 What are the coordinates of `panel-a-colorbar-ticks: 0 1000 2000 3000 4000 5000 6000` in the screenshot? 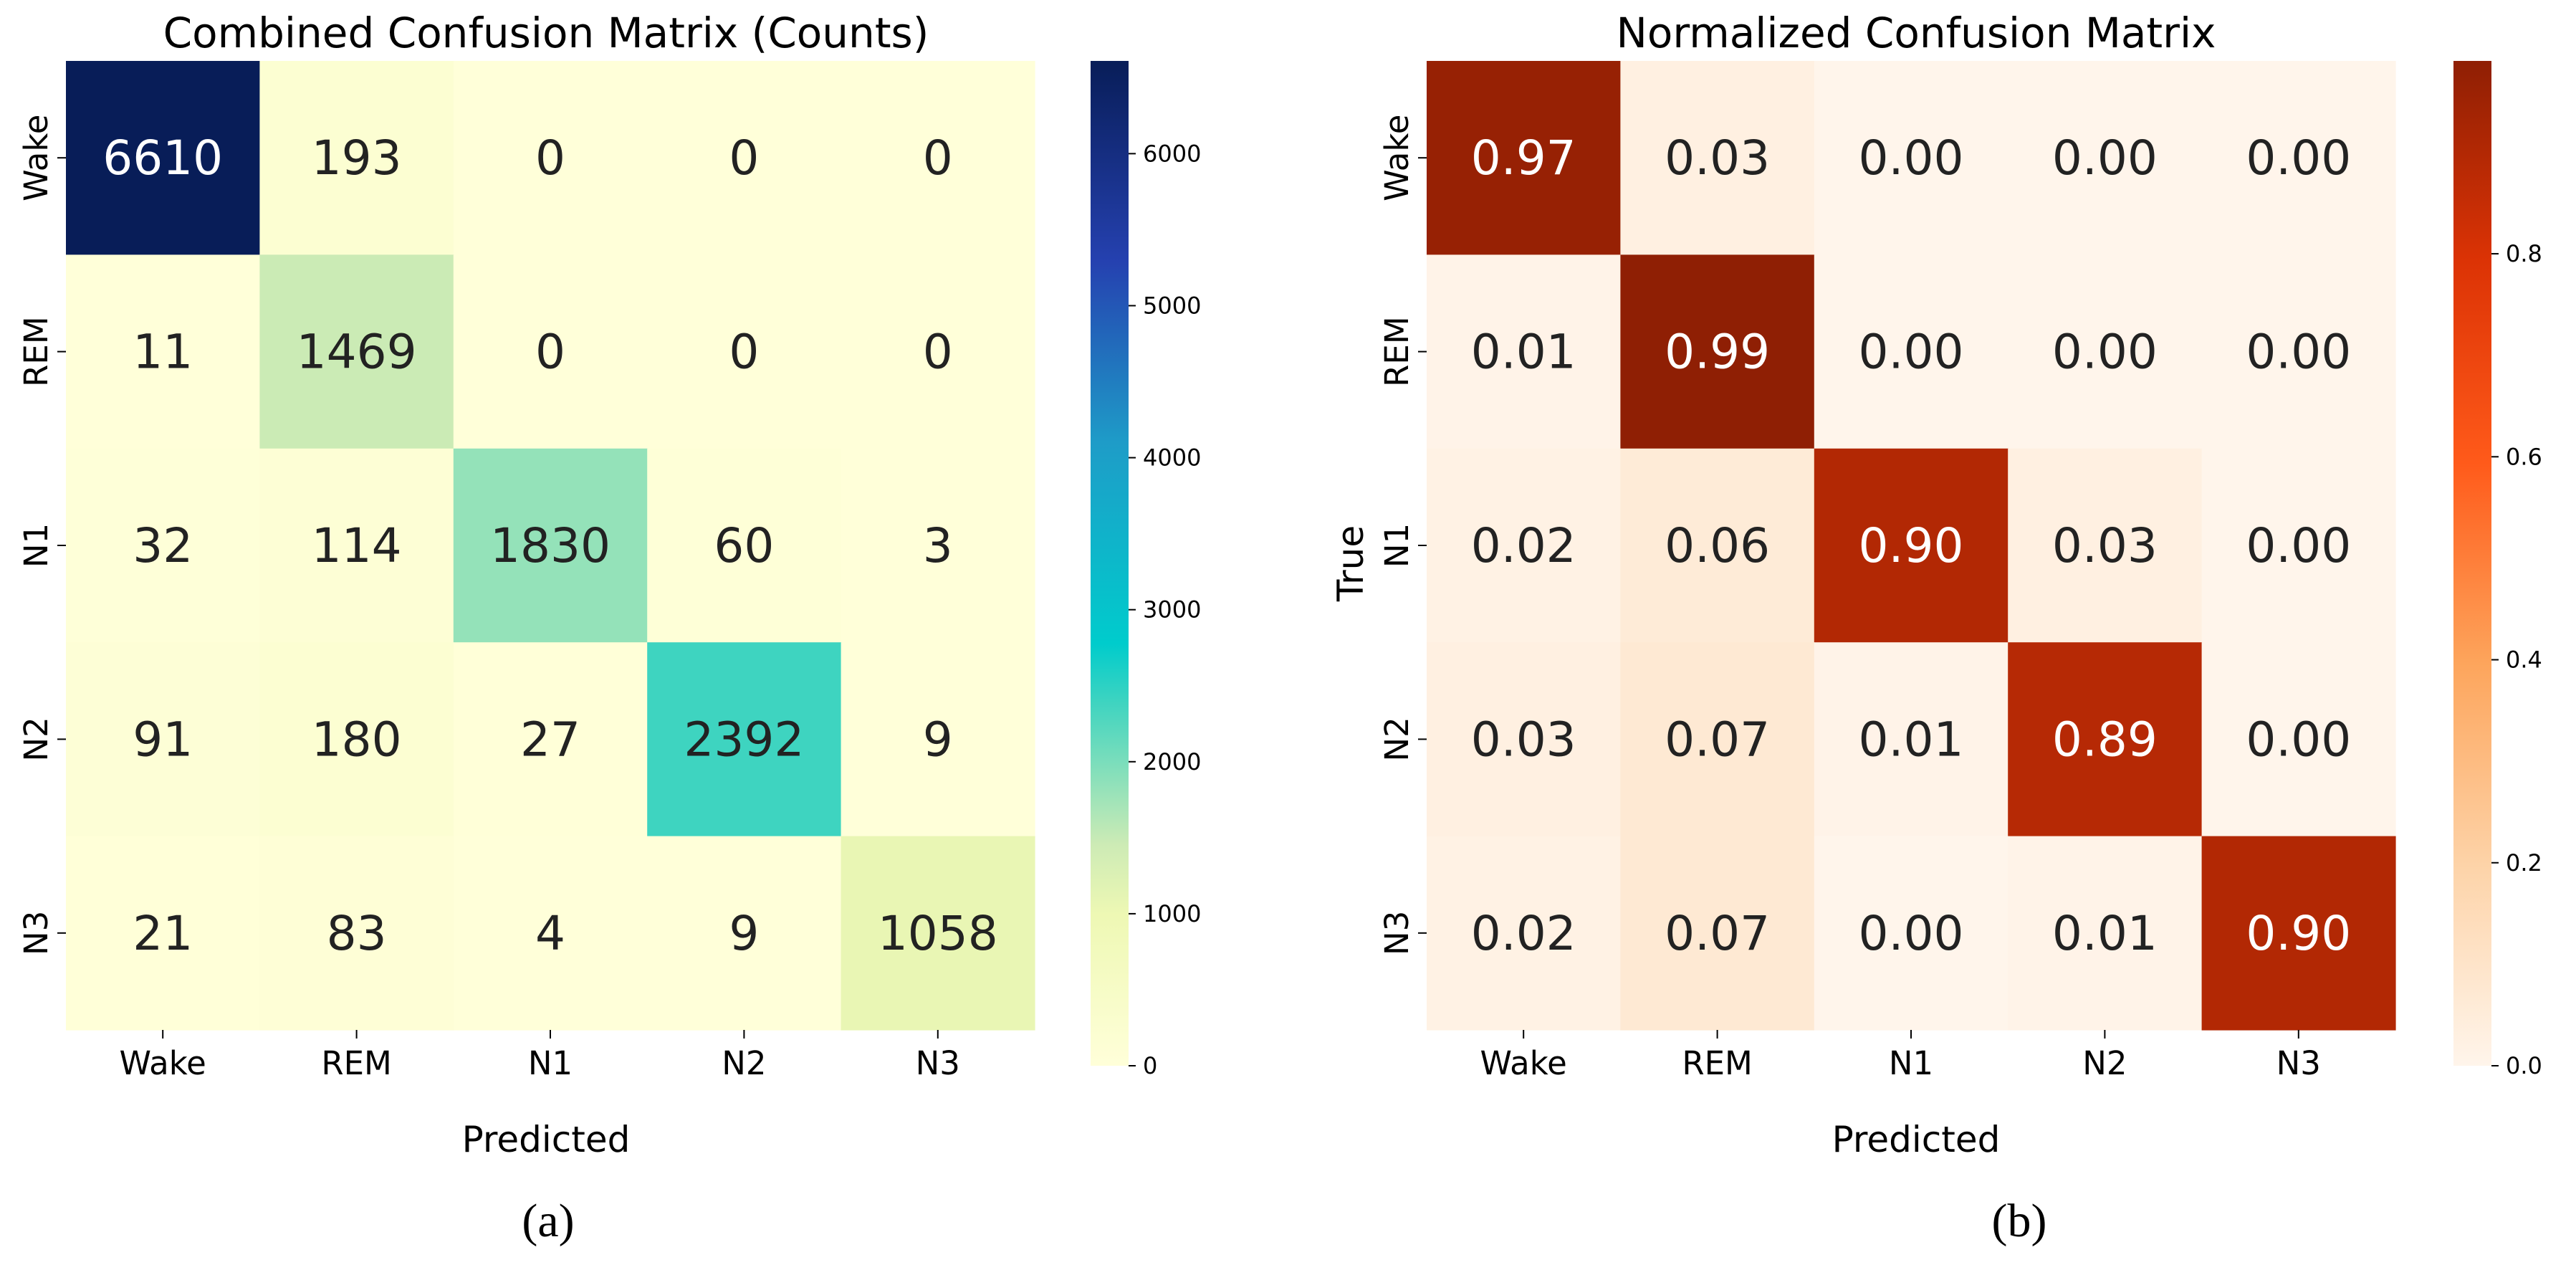 It's located at (1165, 609).